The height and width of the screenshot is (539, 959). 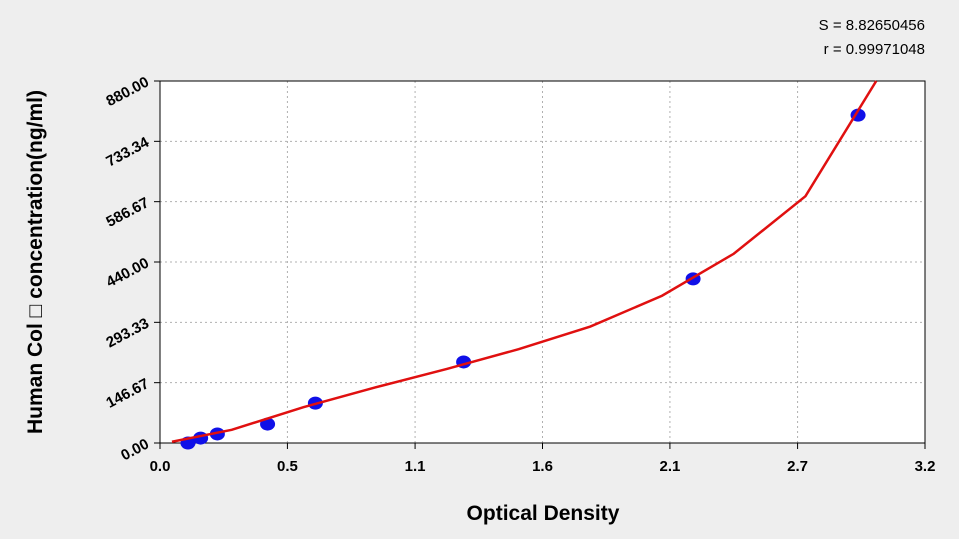 What do you see at coordinates (543, 513) in the screenshot?
I see `x-axis-label: Optical Density` at bounding box center [543, 513].